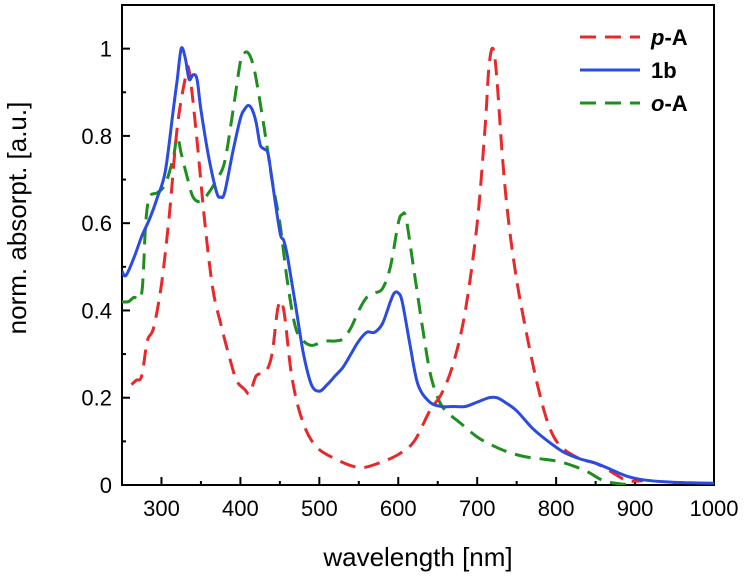  What do you see at coordinates (106, 485) in the screenshot?
I see `y-tick-label: 0` at bounding box center [106, 485].